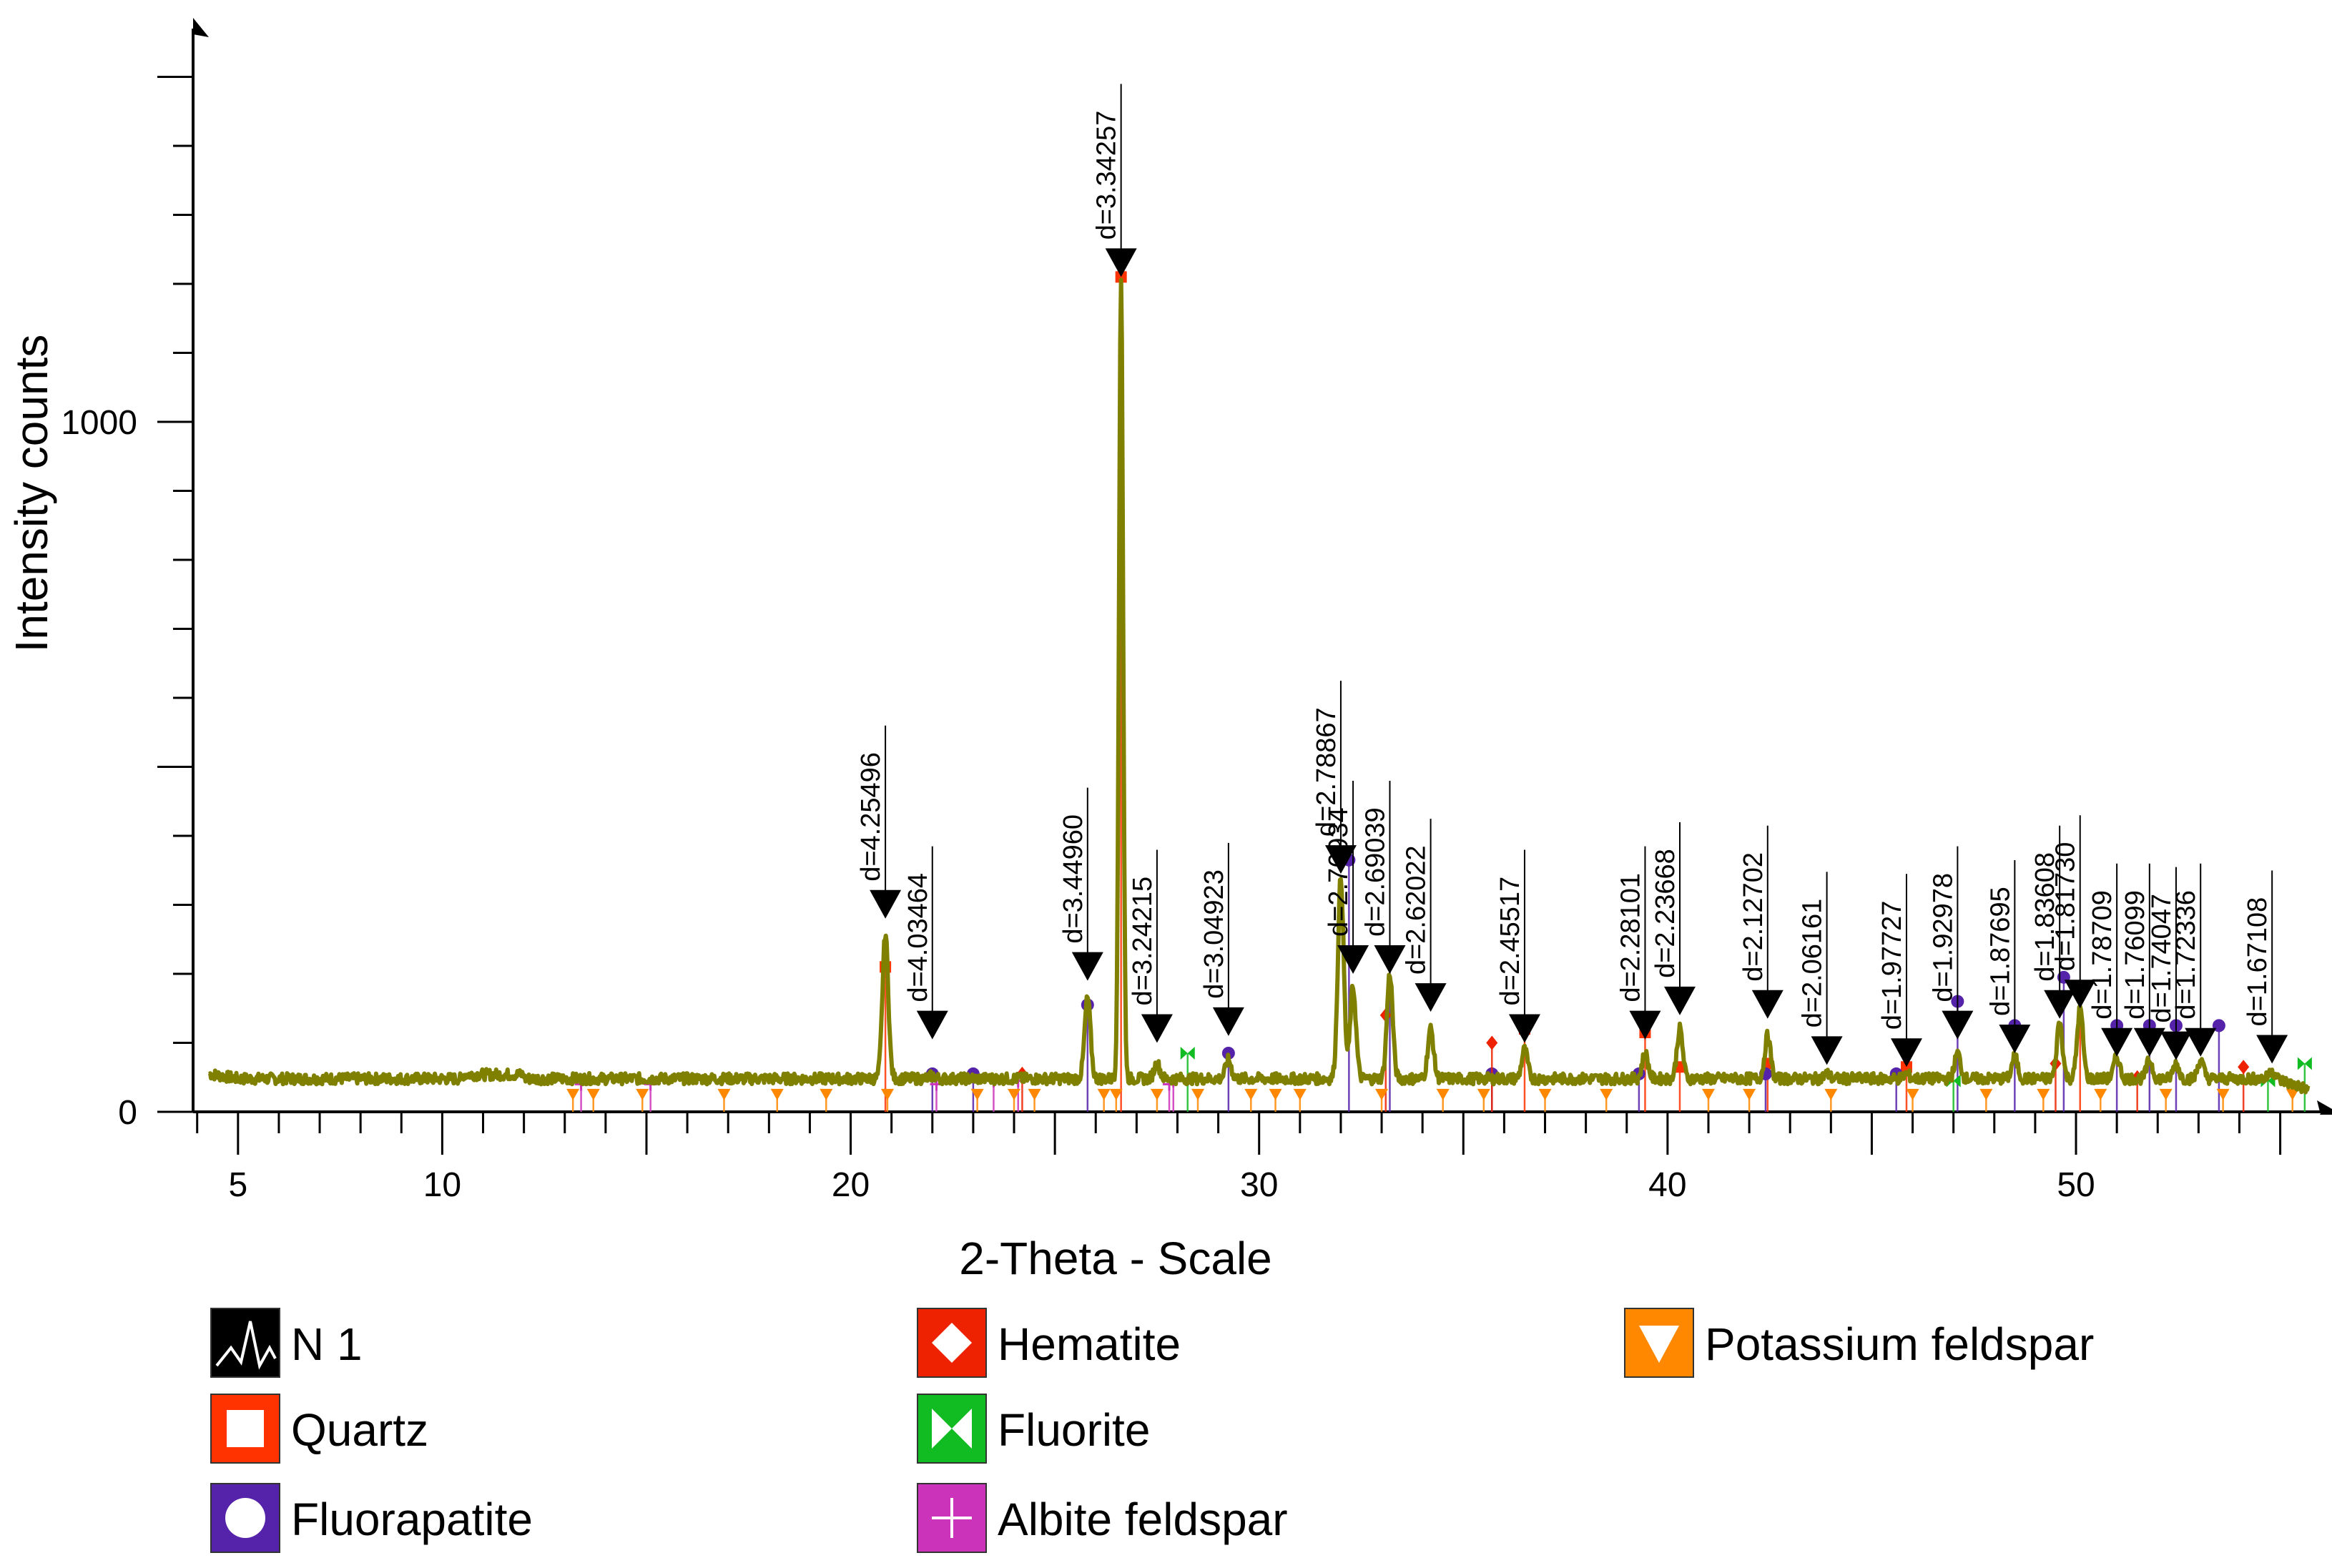 This screenshot has height=1568, width=2332. What do you see at coordinates (1761, 922) in the screenshot?
I see `peak-annotation: d=2.12702` at bounding box center [1761, 922].